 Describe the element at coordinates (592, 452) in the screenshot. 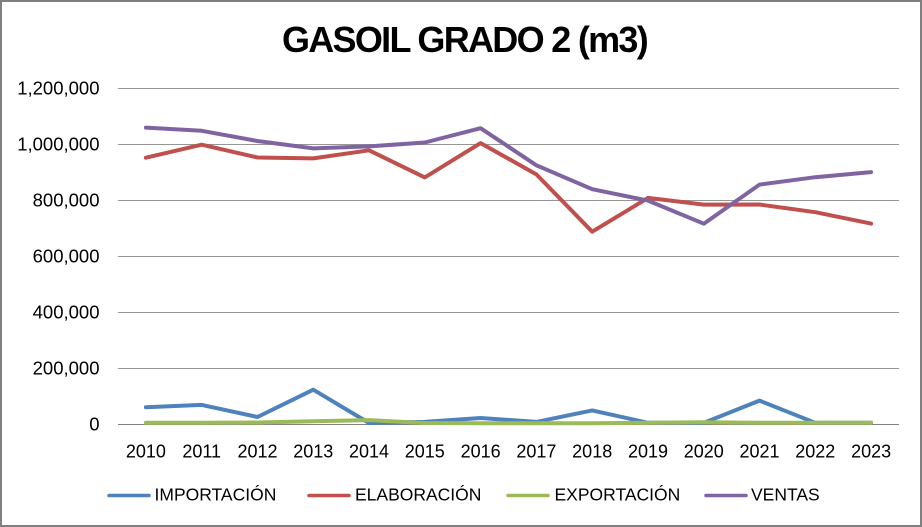

I see `svg-text: 2018` at that location.